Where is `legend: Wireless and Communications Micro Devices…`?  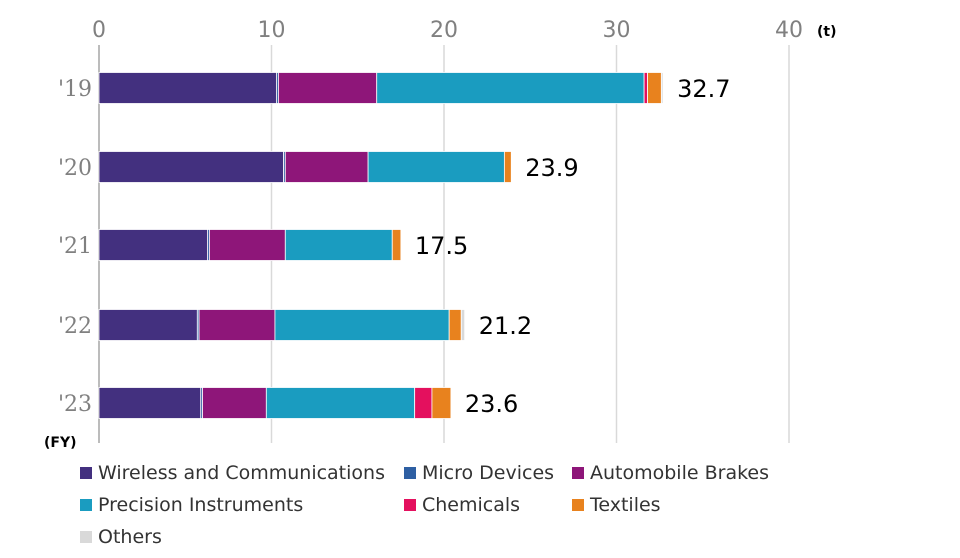
legend: Wireless and Communications Micro Devices… is located at coordinates (424, 505).